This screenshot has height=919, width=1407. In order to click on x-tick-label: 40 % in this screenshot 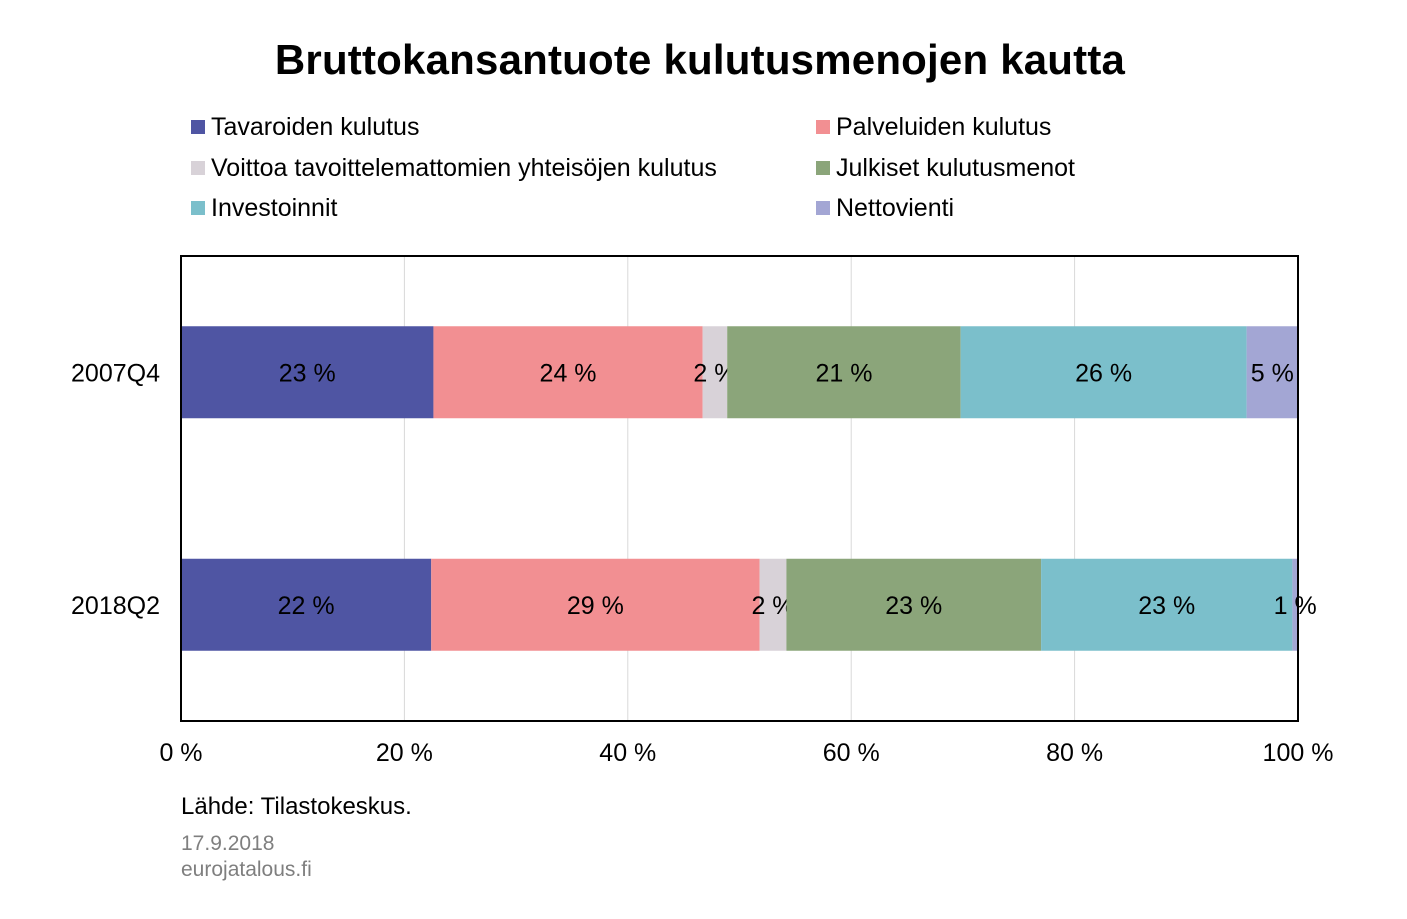, I will do `click(627, 753)`.